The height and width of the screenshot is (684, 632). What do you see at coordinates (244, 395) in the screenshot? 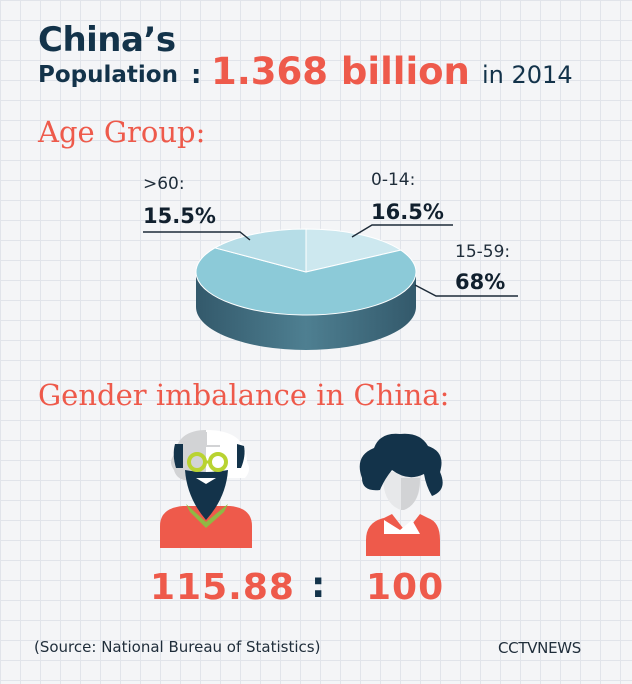
I see `gender-heading: Gender imbalance in China:` at bounding box center [244, 395].